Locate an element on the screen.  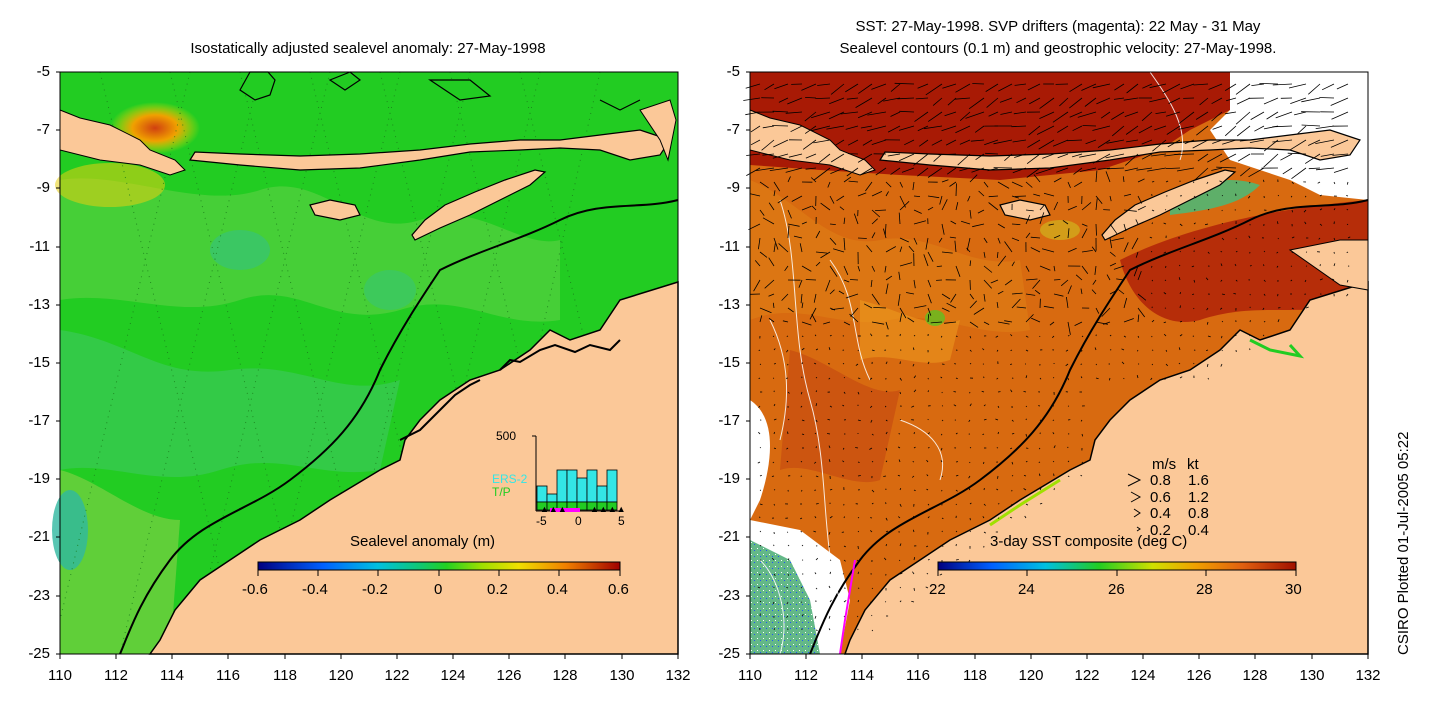
right-colorbar-tick: 30 is located at coordinates (1293, 589).